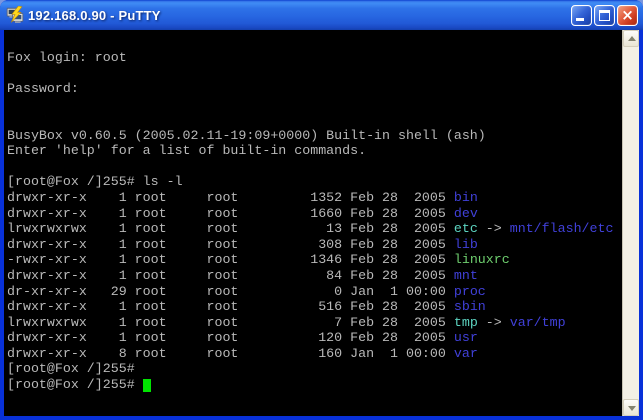 The image size is (643, 420). I want to click on minimize-icon, so click(580, 19).